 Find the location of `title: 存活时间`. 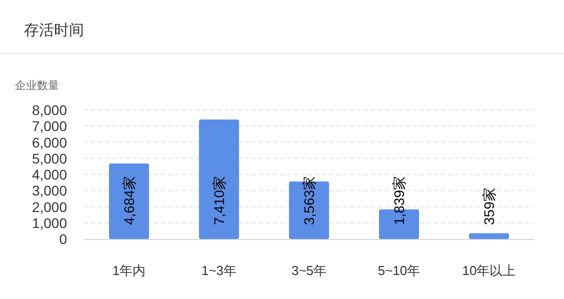

title: 存活时间 is located at coordinates (54, 30).